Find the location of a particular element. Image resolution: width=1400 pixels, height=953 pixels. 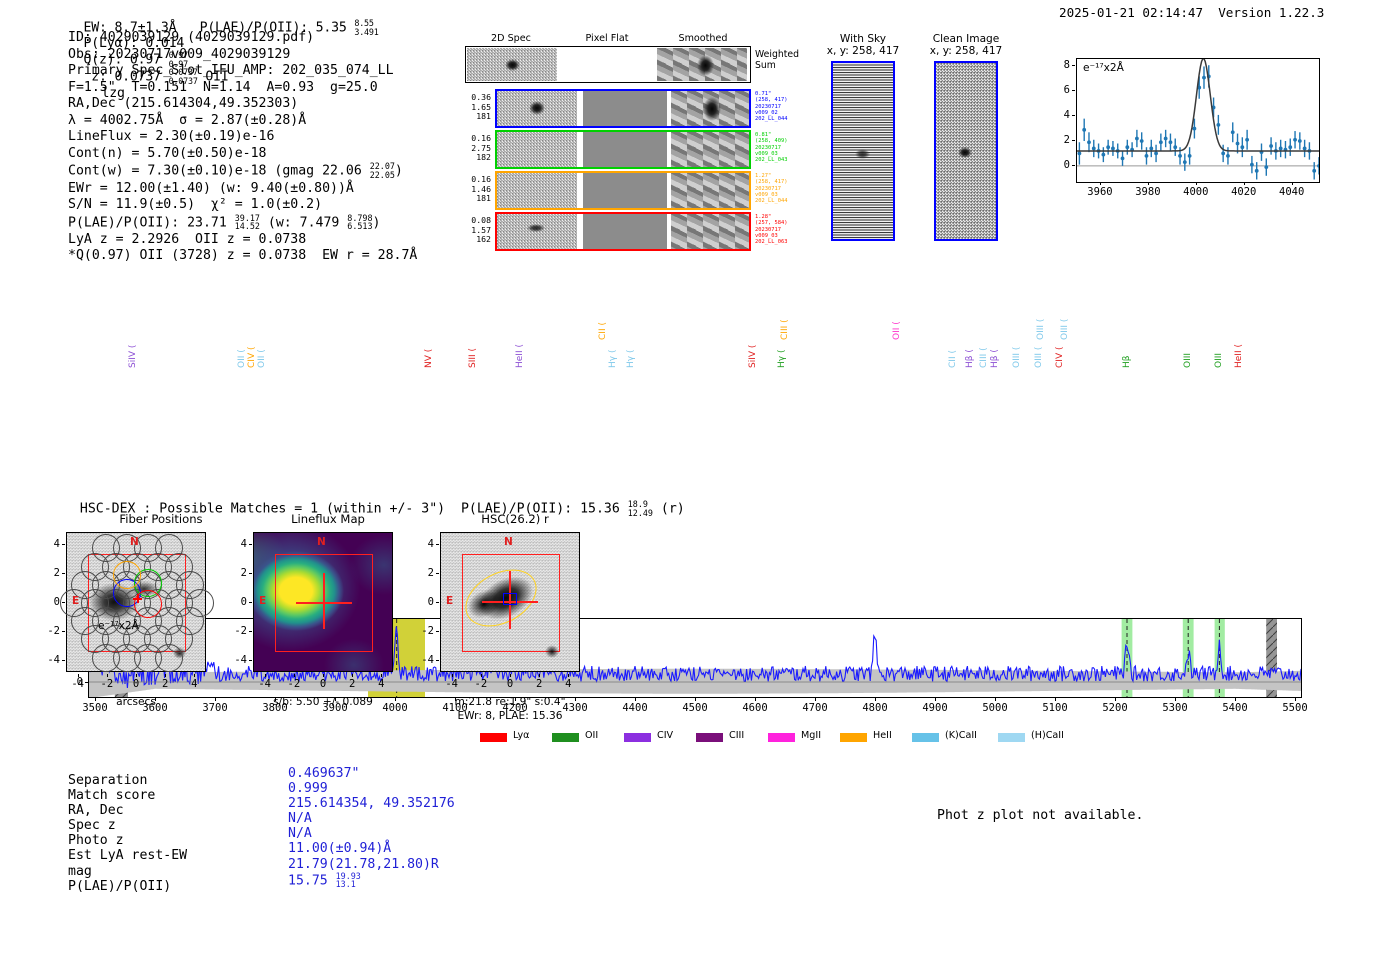

cutout-tick-label-y: 2 is located at coordinates (430, 572).